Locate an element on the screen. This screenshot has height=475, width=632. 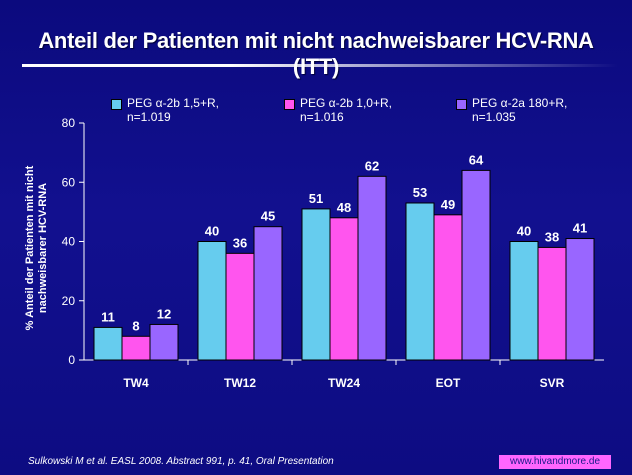
y-tick-label: 80 is located at coordinates (69, 123).